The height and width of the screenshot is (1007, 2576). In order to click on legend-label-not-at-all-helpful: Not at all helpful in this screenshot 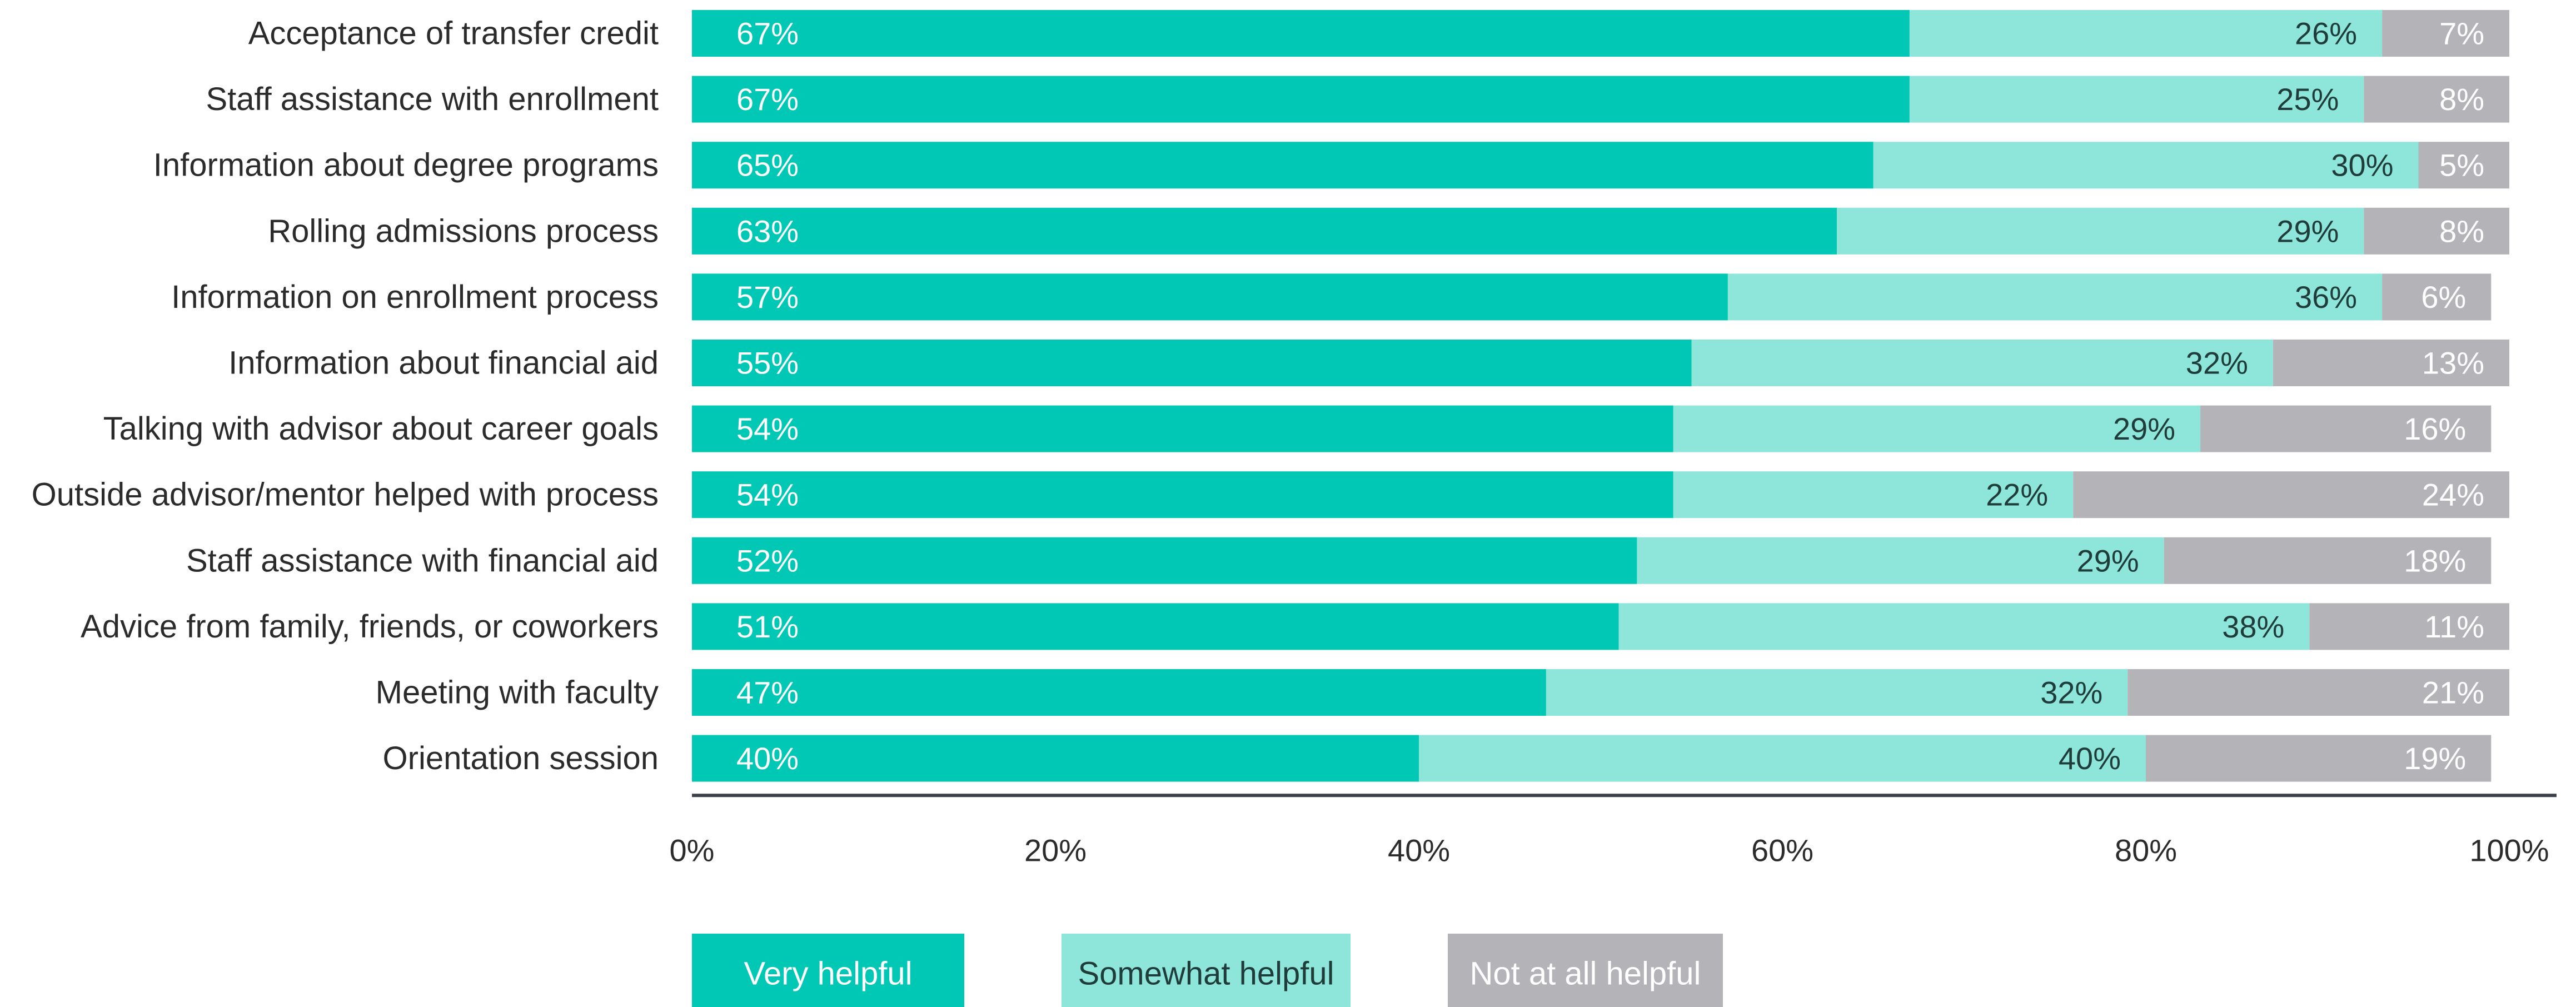, I will do `click(1585, 974)`.